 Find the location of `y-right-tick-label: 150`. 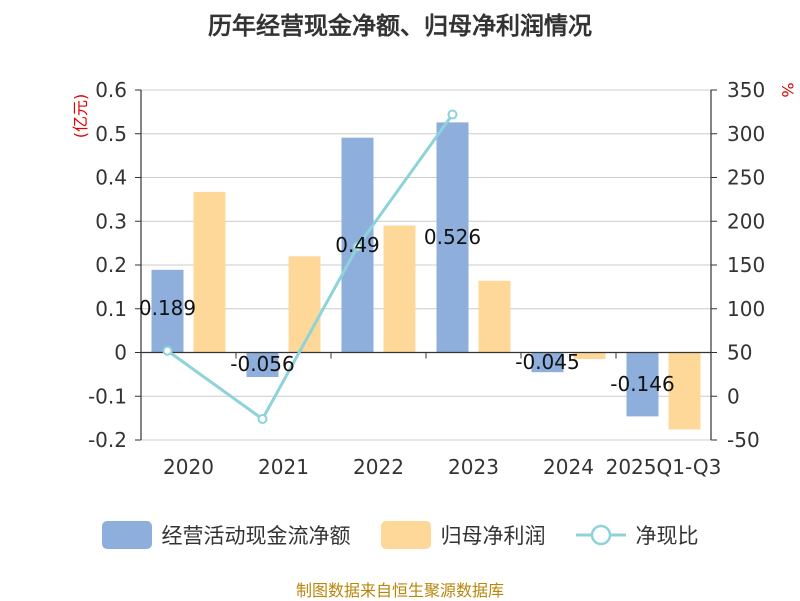

y-right-tick-label: 150 is located at coordinates (746, 265).